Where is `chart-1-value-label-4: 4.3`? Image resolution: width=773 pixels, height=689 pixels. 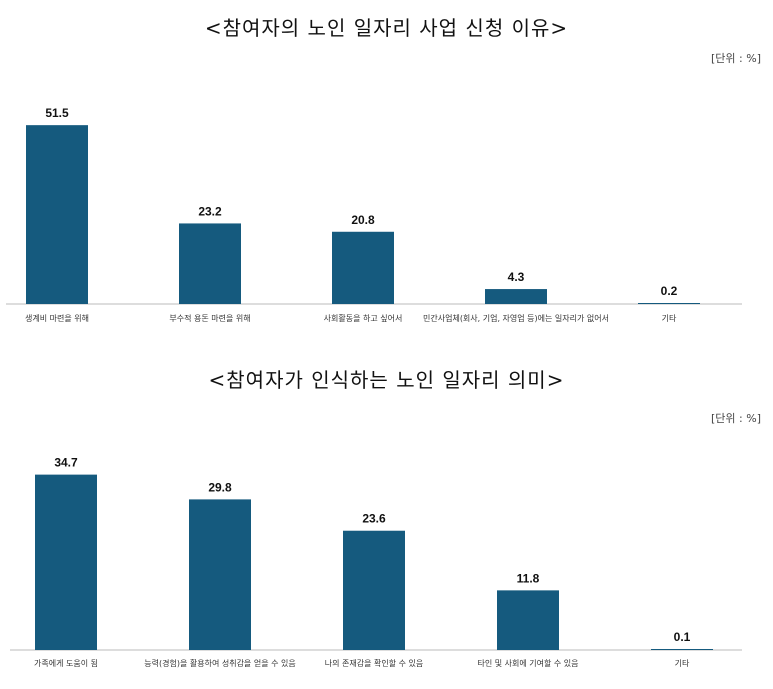 chart-1-value-label-4: 4.3 is located at coordinates (516, 277).